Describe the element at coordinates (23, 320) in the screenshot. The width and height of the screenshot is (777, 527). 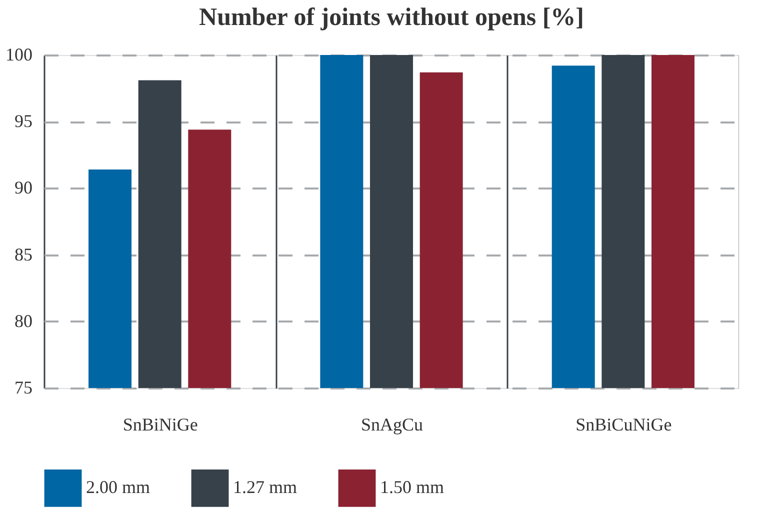
I see `y-tick-label: 80` at that location.